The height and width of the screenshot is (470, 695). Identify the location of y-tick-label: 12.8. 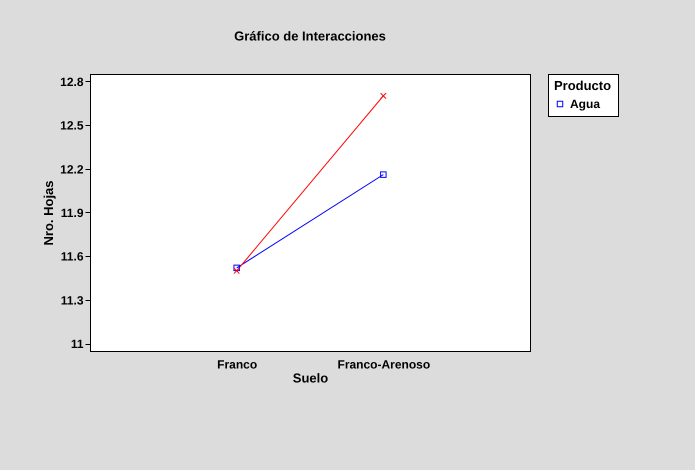
(72, 81).